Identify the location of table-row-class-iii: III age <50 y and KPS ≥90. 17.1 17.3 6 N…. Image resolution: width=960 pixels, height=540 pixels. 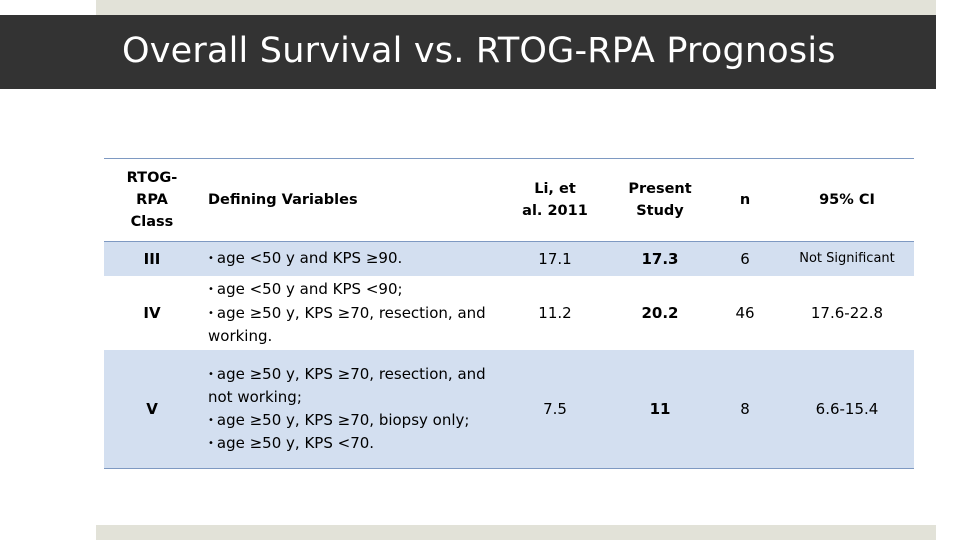
(509, 258).